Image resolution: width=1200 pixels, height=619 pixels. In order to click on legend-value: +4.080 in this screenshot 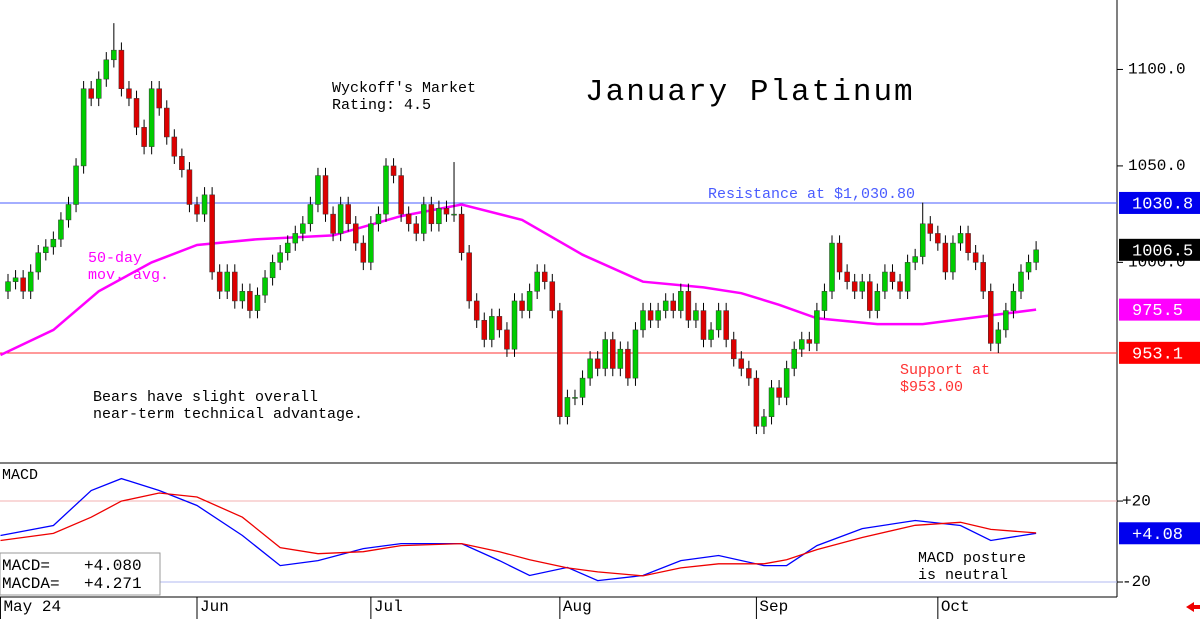, I will do `click(113, 566)`.